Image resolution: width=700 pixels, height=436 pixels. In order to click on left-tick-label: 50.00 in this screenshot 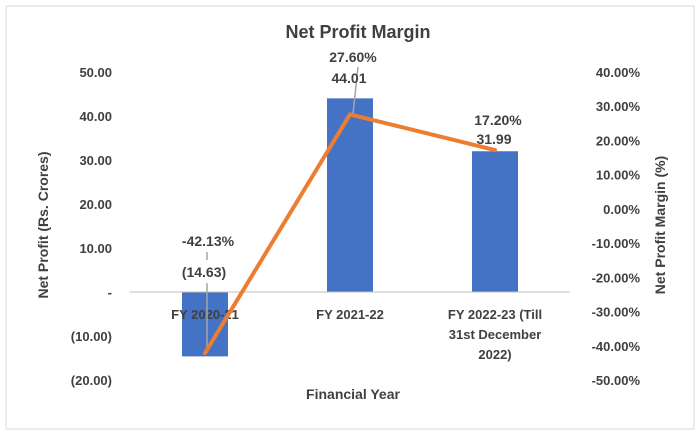, I will do `click(95, 72)`.